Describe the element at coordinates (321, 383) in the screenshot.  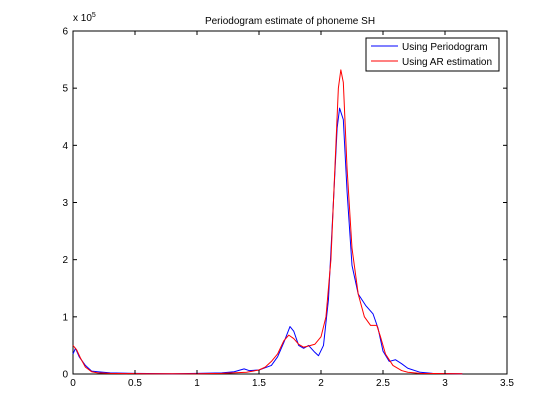
I see `x-tick-label: 2` at that location.